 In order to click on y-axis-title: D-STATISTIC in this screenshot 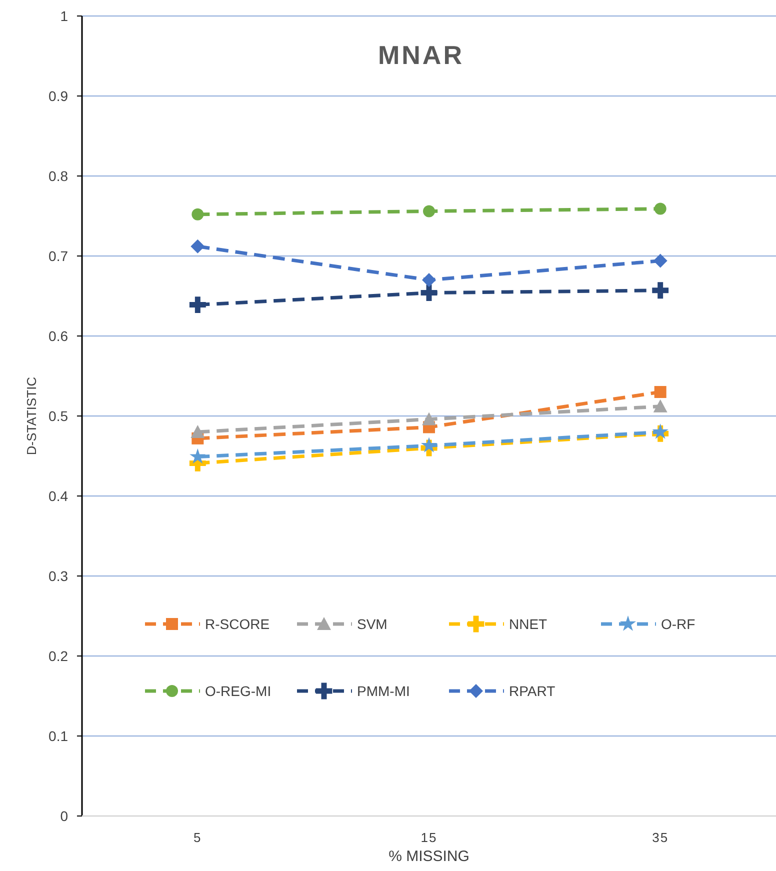, I will do `click(31, 416)`.